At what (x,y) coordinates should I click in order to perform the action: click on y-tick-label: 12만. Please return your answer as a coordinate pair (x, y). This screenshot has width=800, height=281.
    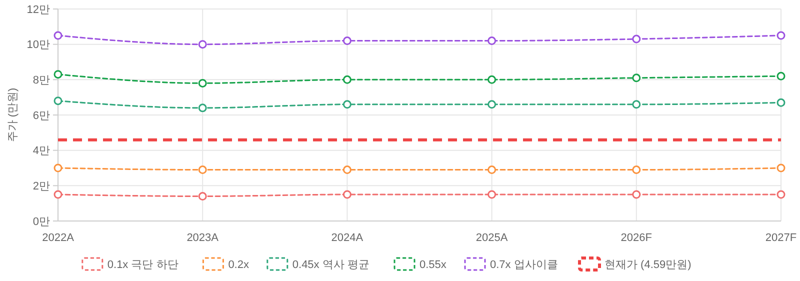
    Looking at the image, I should click on (38, 10).